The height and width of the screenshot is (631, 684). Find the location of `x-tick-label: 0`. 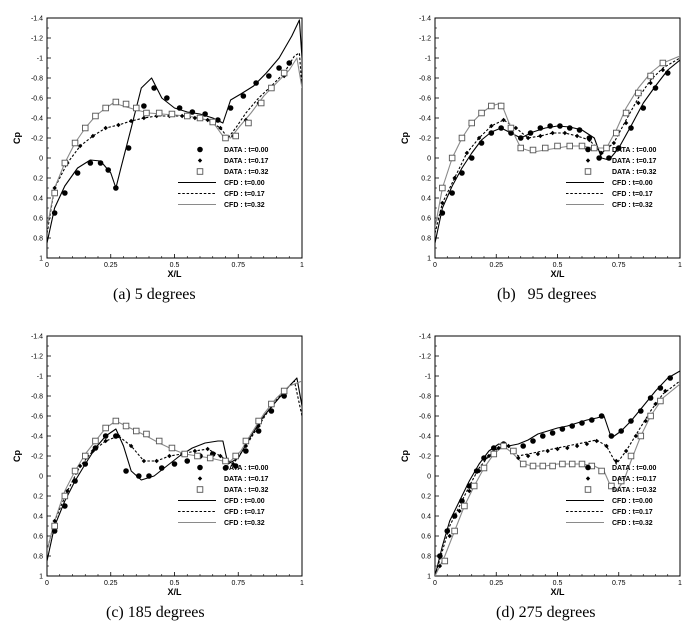

x-tick-label: 0 is located at coordinates (47, 265).